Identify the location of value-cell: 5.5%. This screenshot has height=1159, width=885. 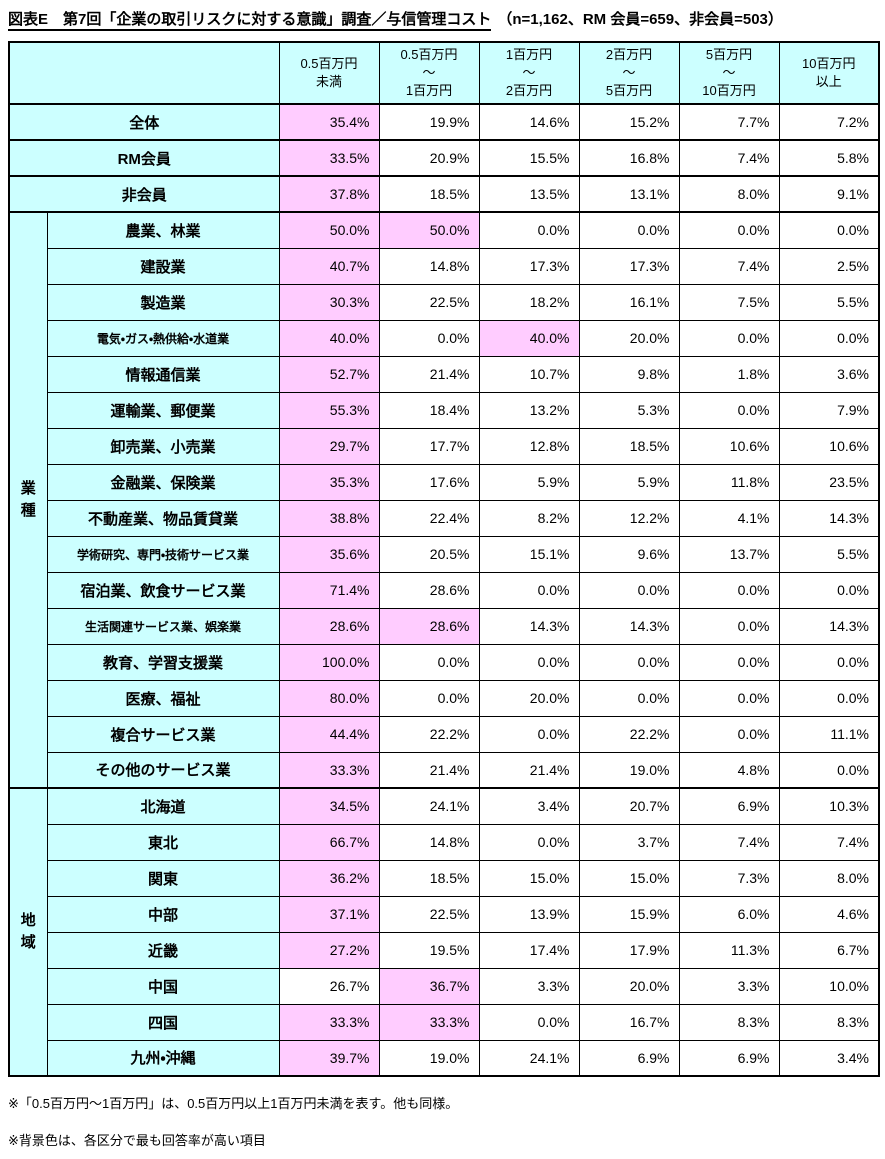
(829, 302).